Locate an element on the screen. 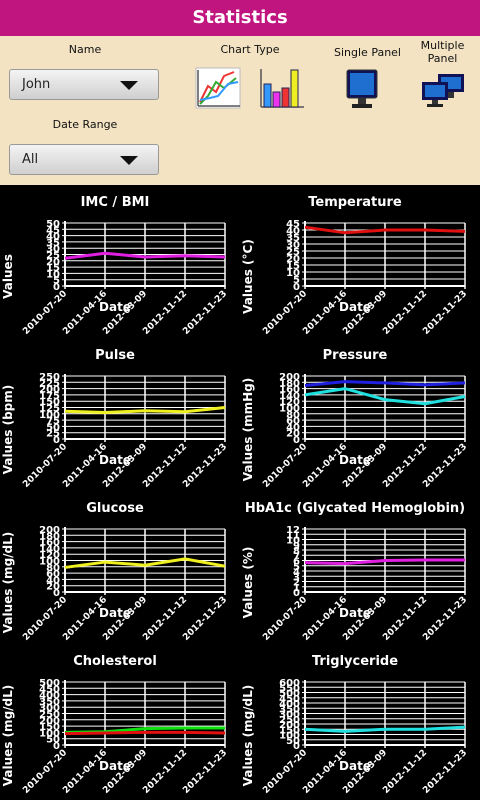 Image resolution: width=480 pixels, height=800 pixels. y-tick-label: 45 is located at coordinates (293, 224).